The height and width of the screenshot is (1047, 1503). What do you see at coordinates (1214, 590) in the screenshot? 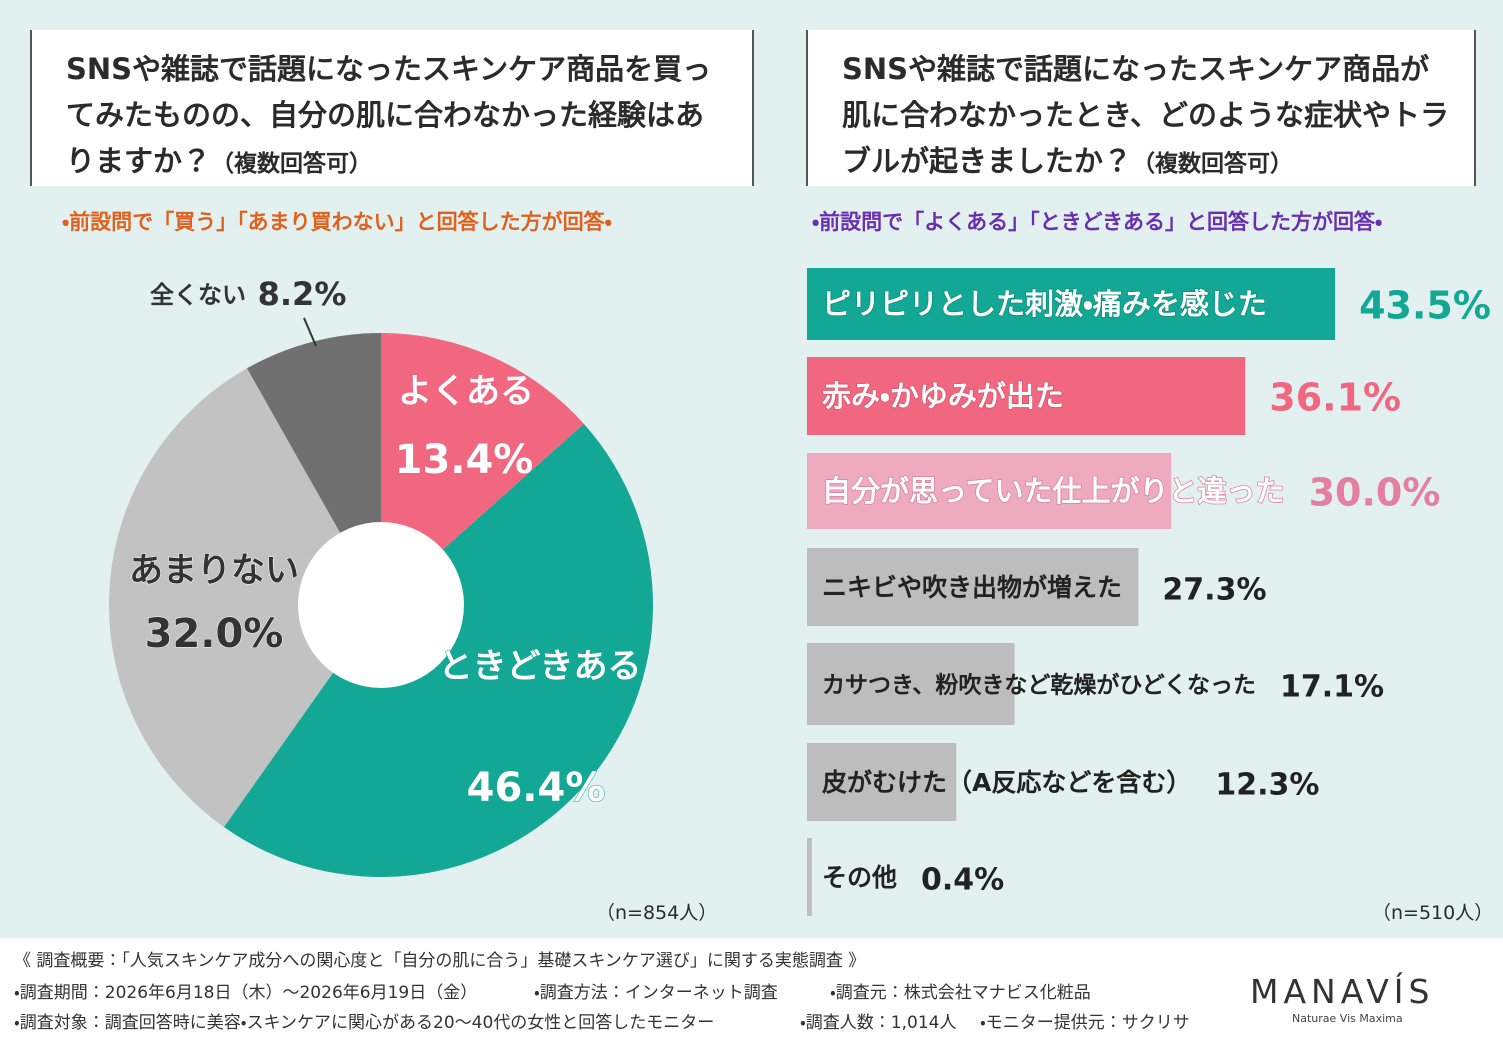
I see `value-label: 27.3%` at bounding box center [1214, 590].